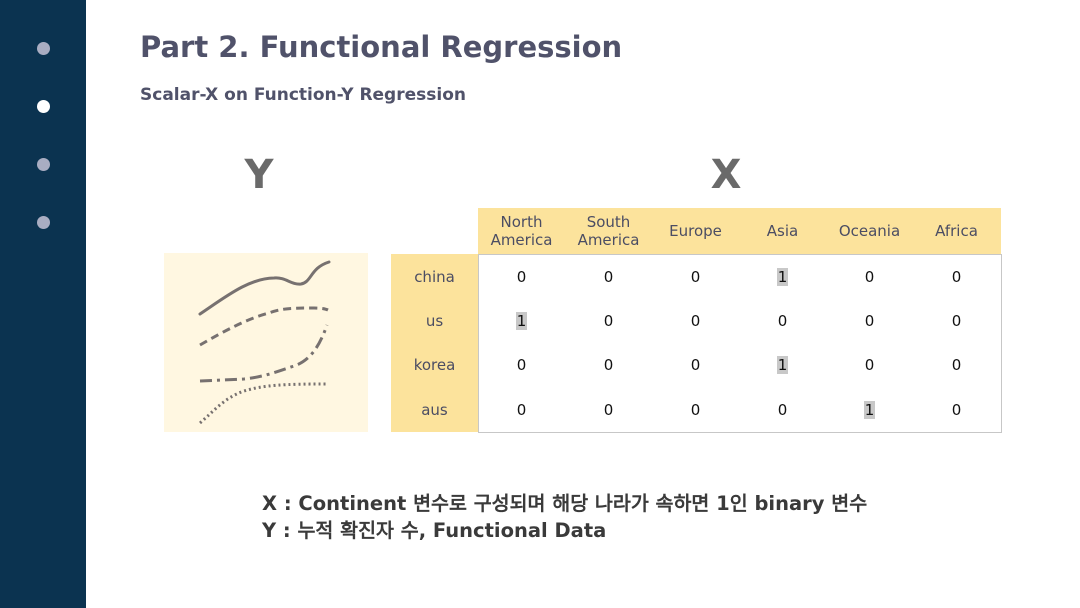 The image size is (1080, 608). What do you see at coordinates (259, 175) in the screenshot?
I see `y-label: Y` at bounding box center [259, 175].